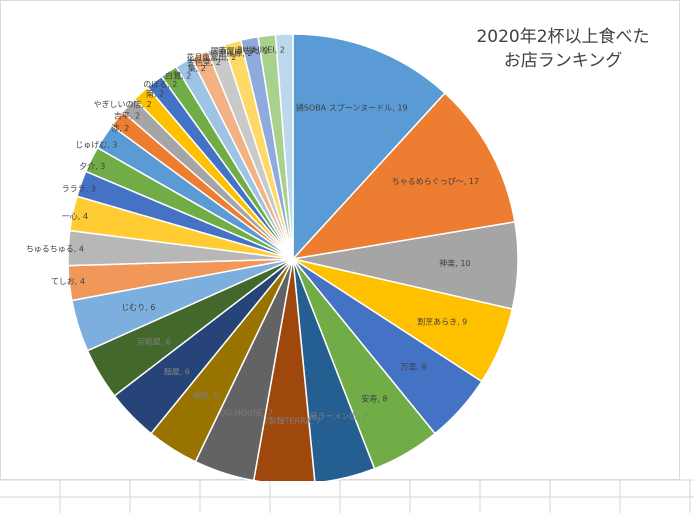  I want to click on slice-label: のぼる, 2, so click(160, 84).